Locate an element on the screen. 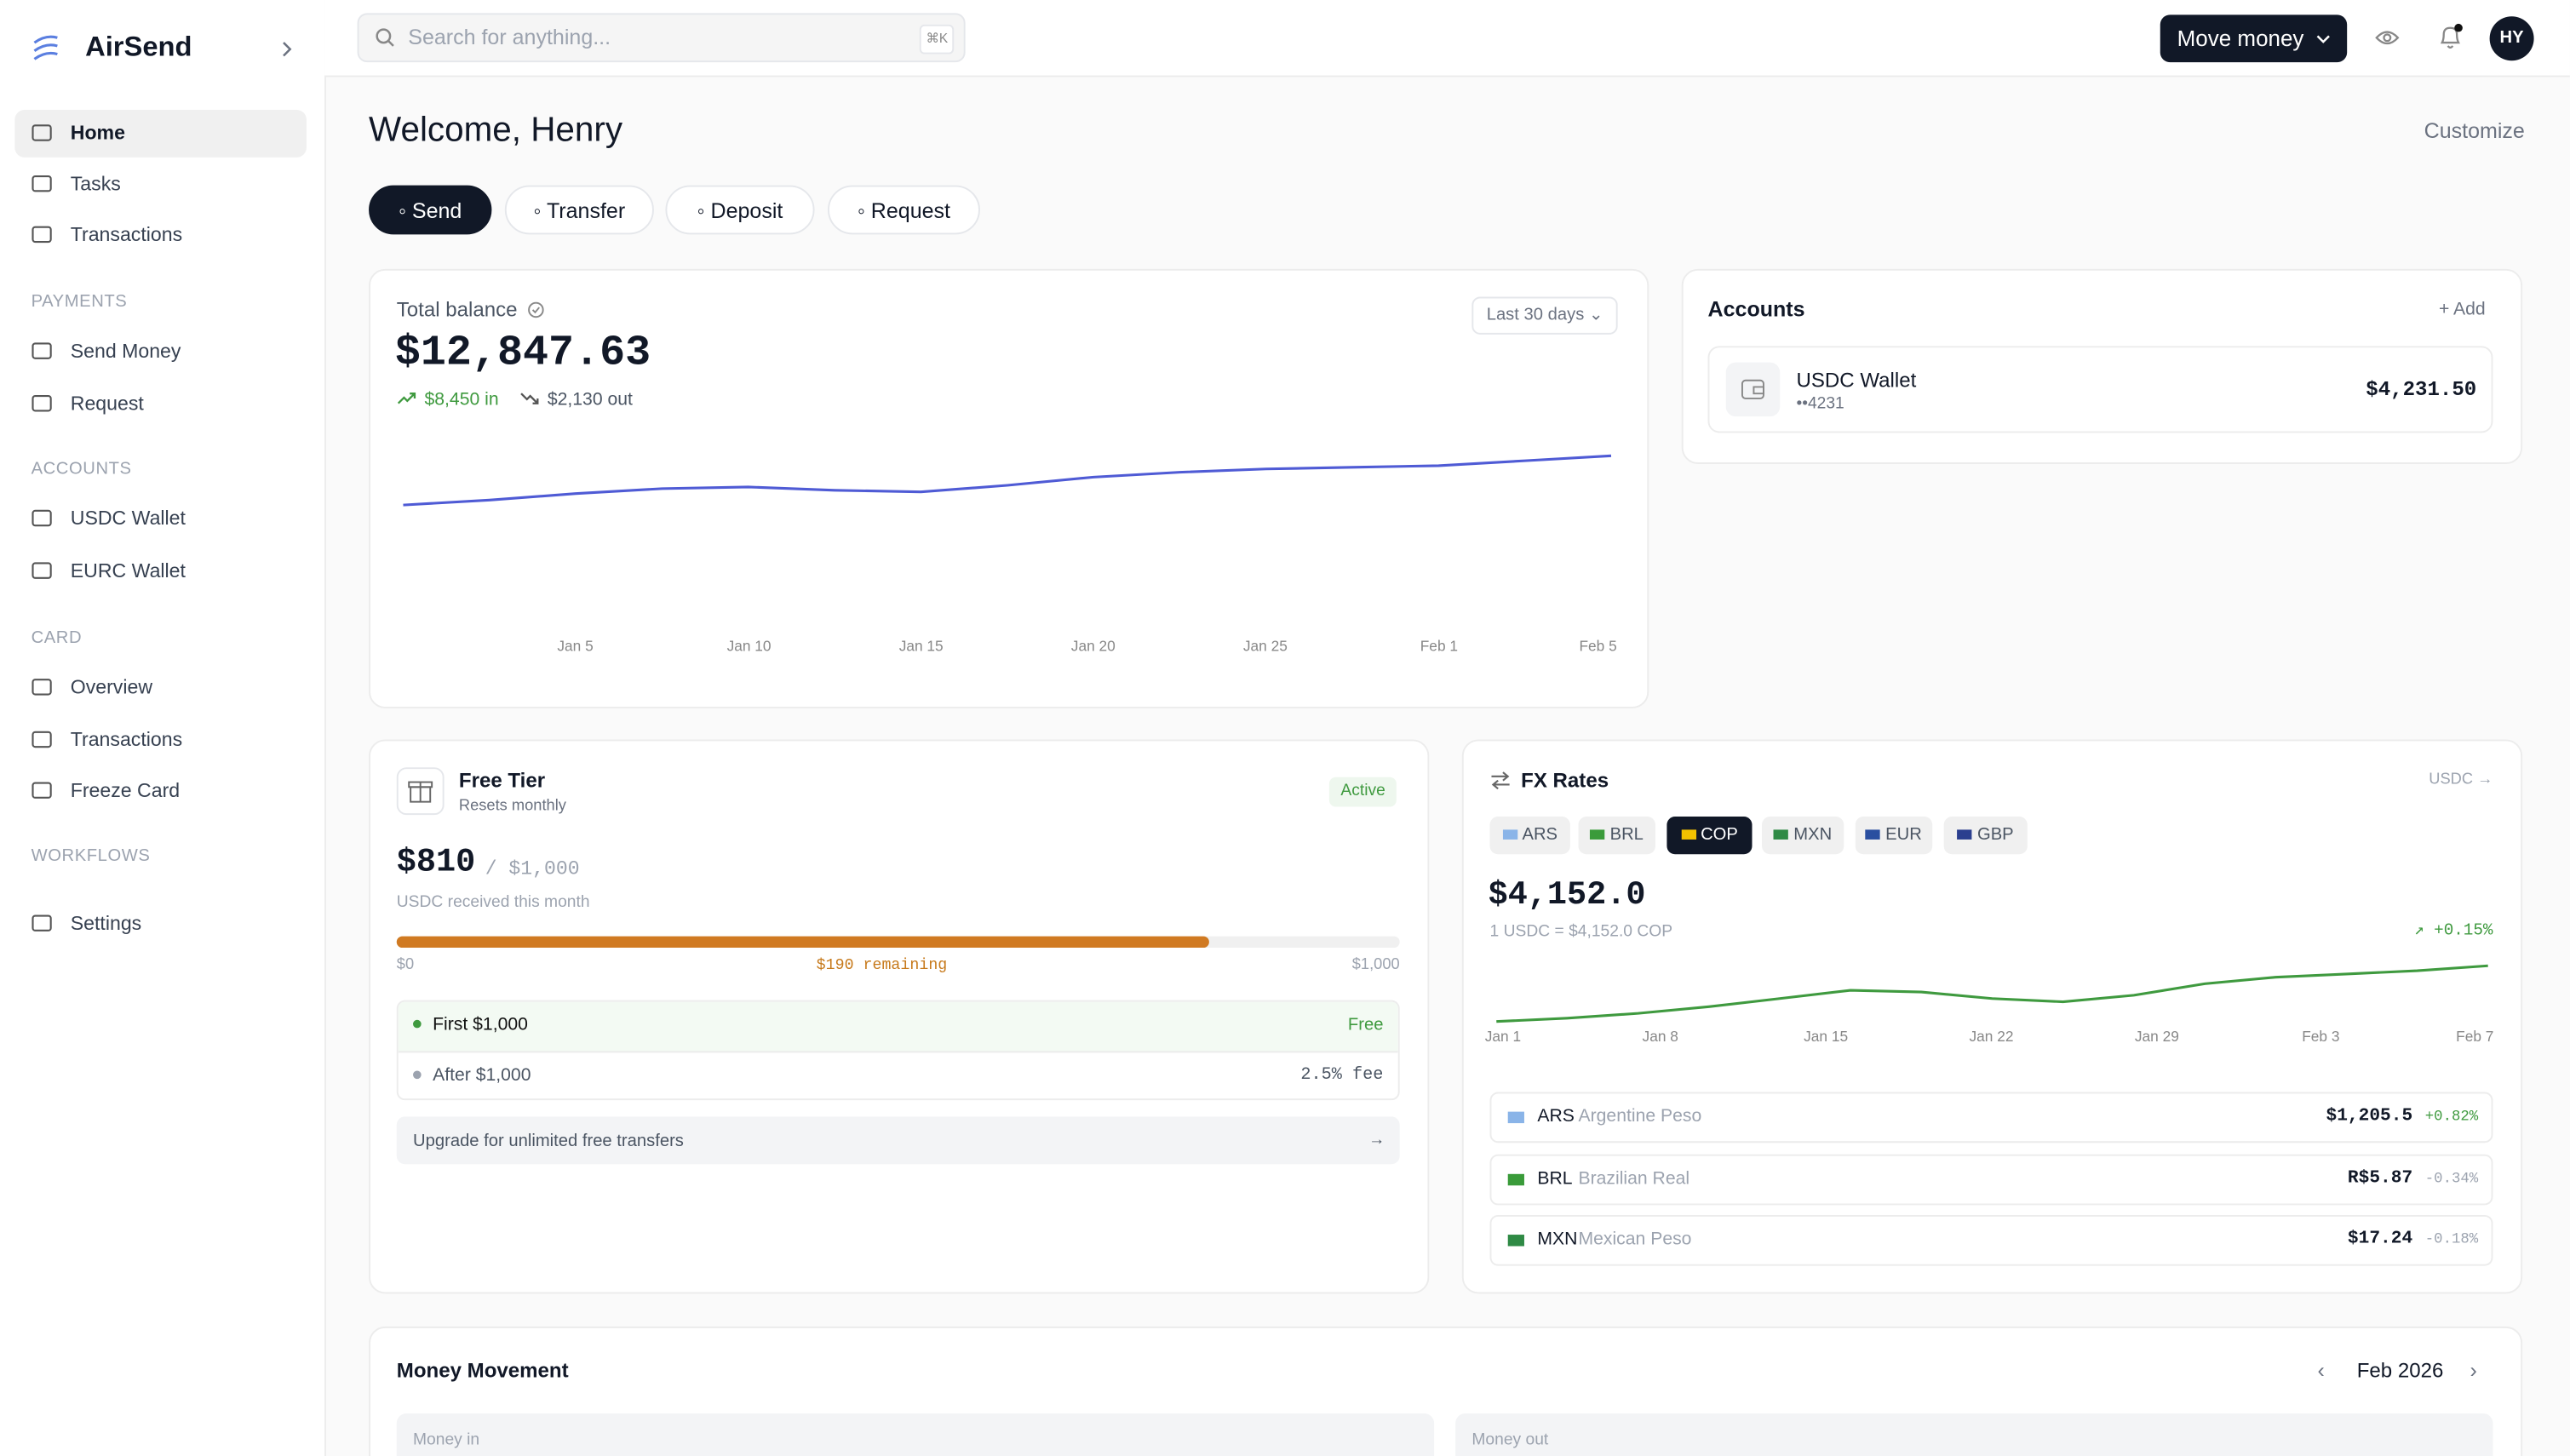 The height and width of the screenshot is (1456, 2570). x-tick-label: Feb 7 is located at coordinates (2474, 1037).